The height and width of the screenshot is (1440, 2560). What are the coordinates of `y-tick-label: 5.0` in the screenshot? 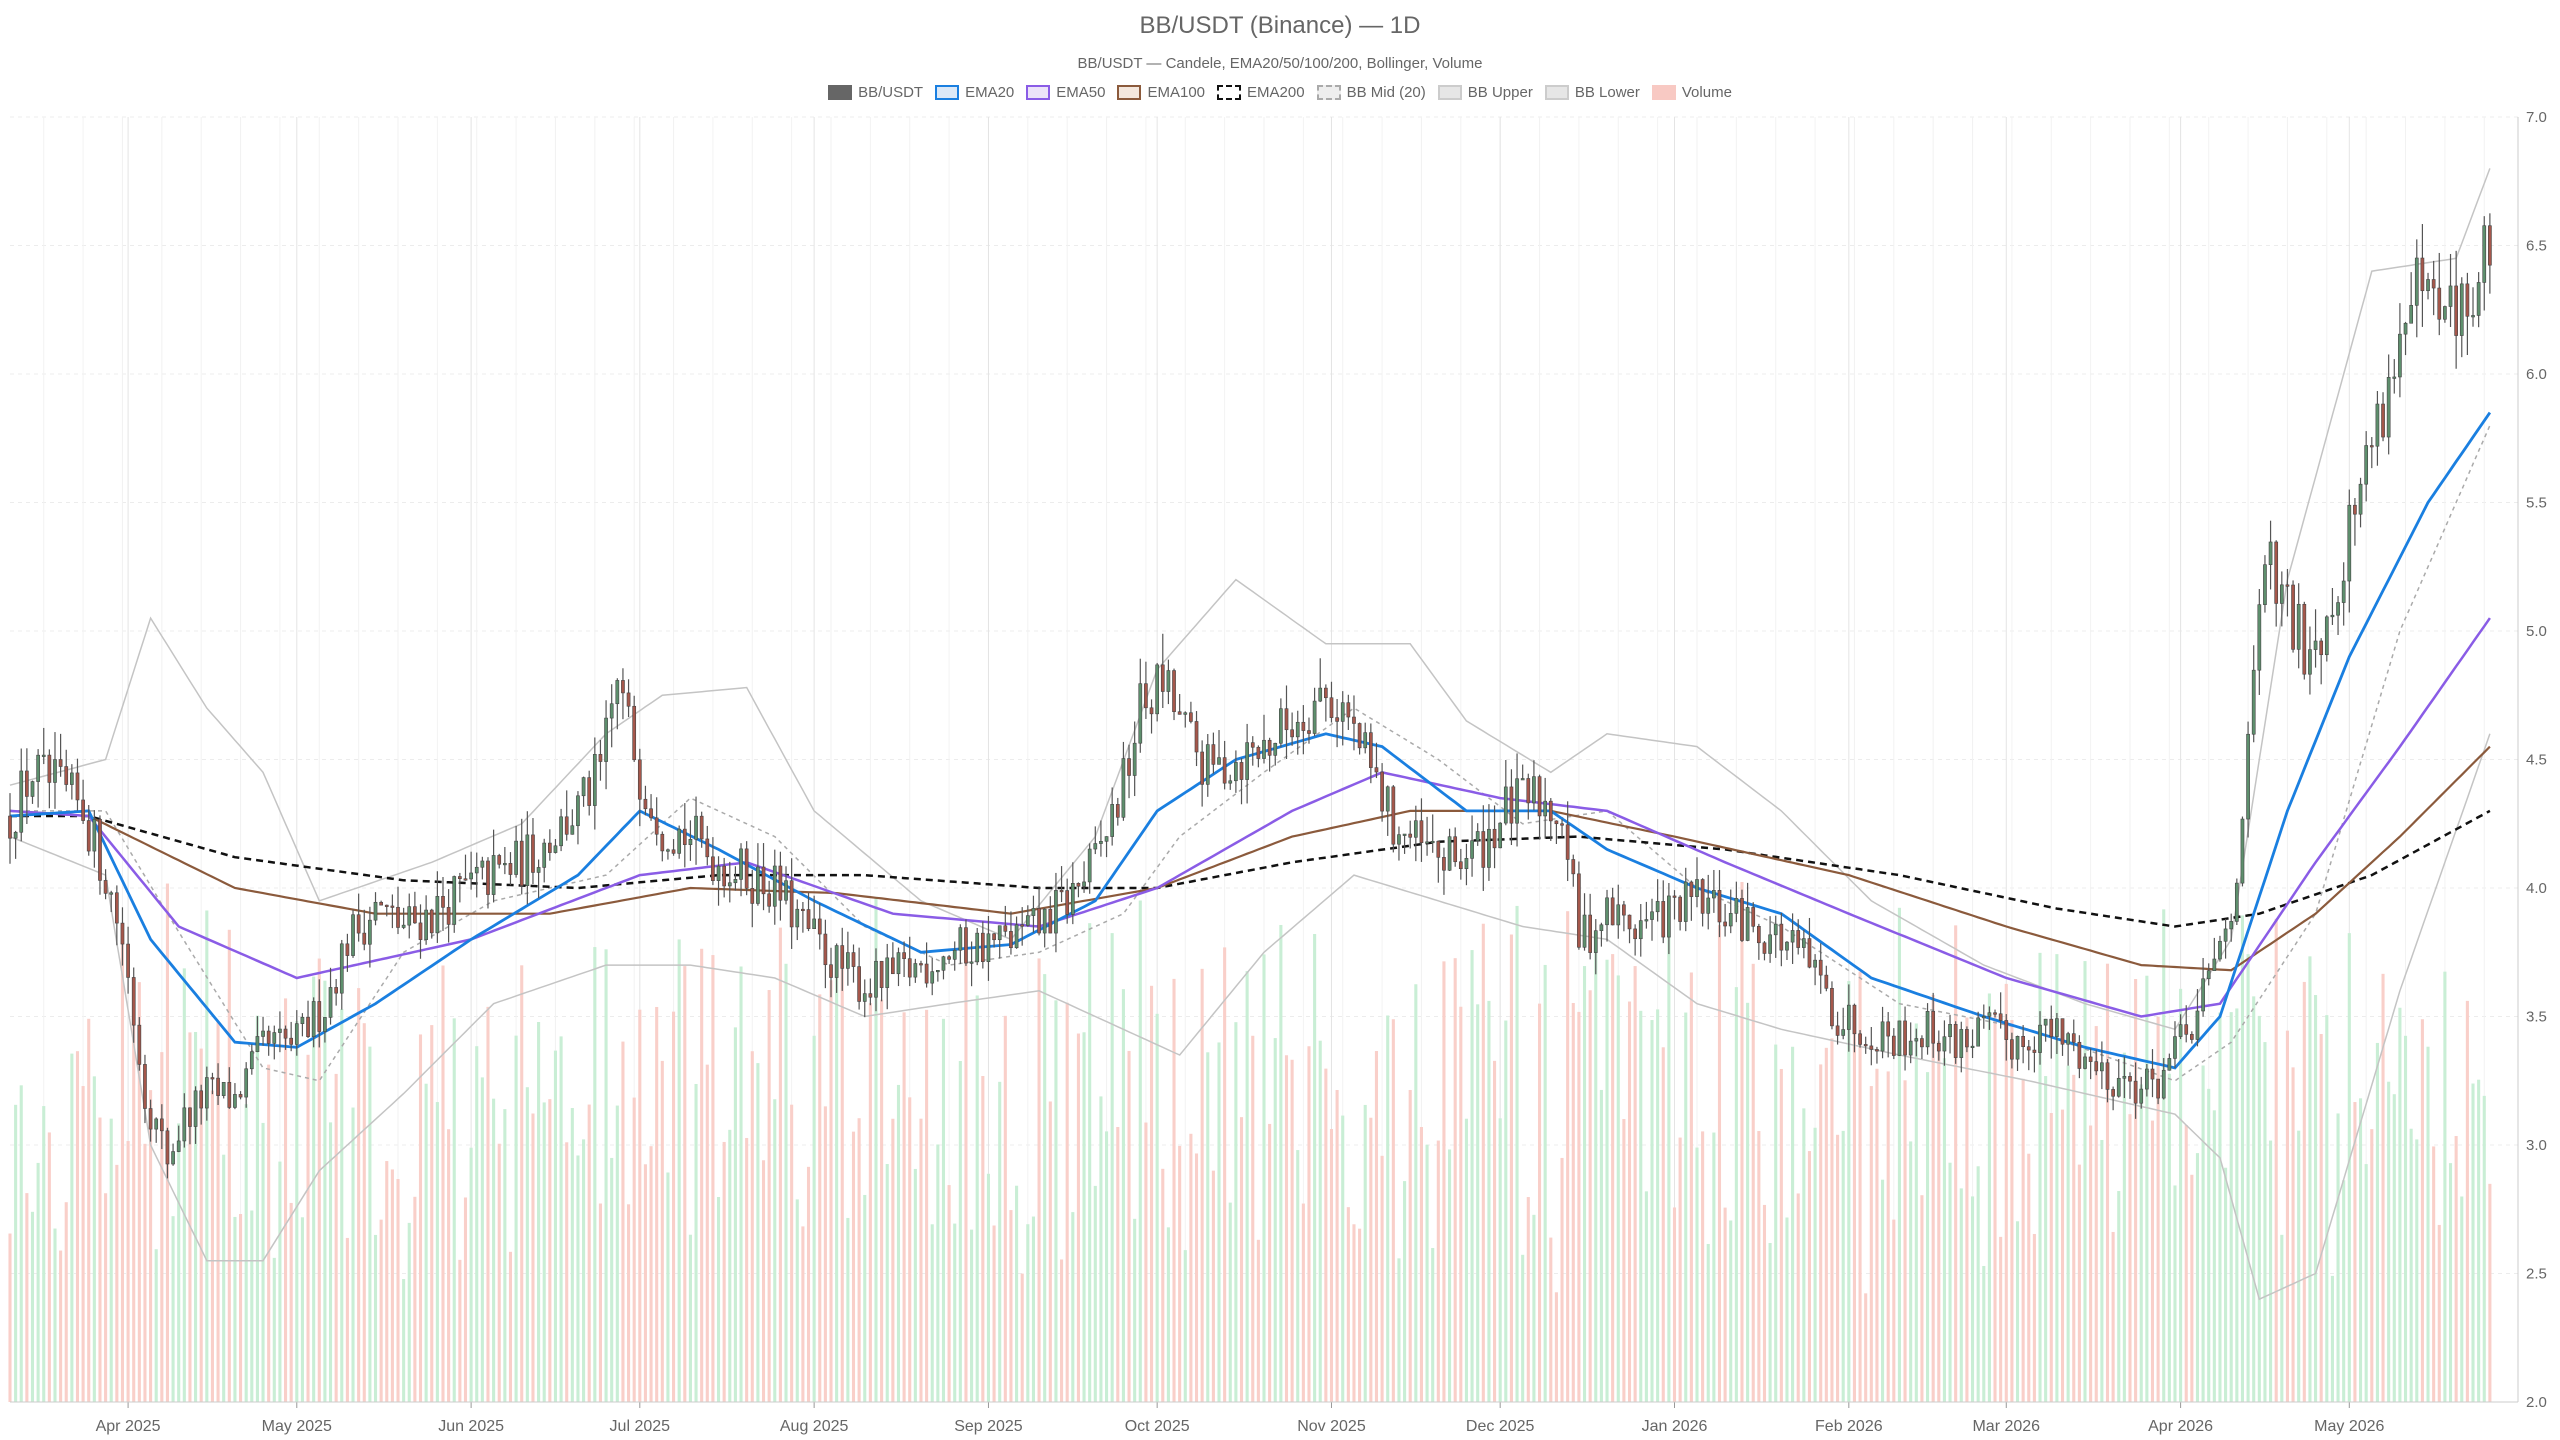 It's located at (2536, 631).